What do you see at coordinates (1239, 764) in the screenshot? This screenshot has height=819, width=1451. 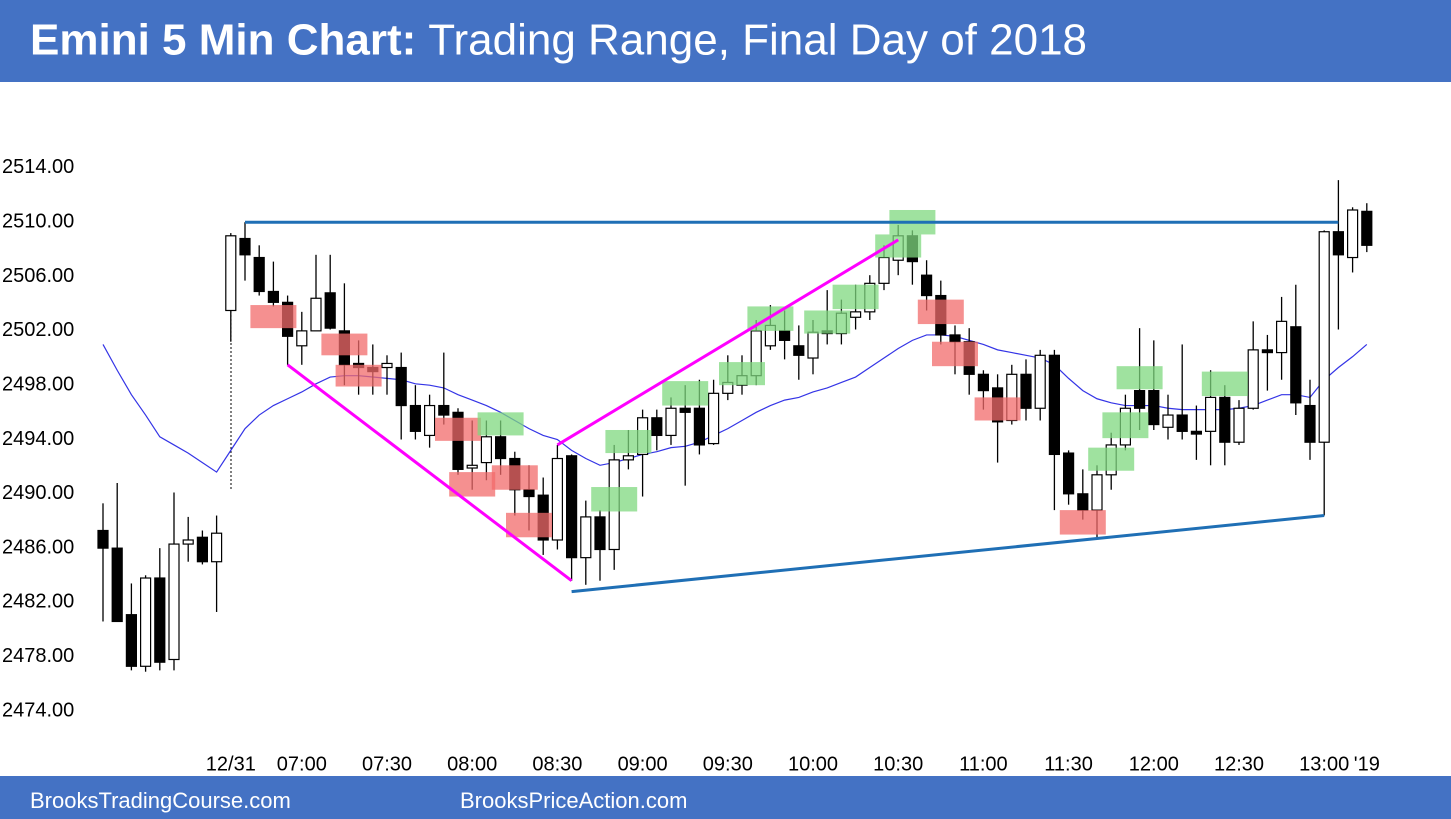 I see `x-tick-label: 12:30` at bounding box center [1239, 764].